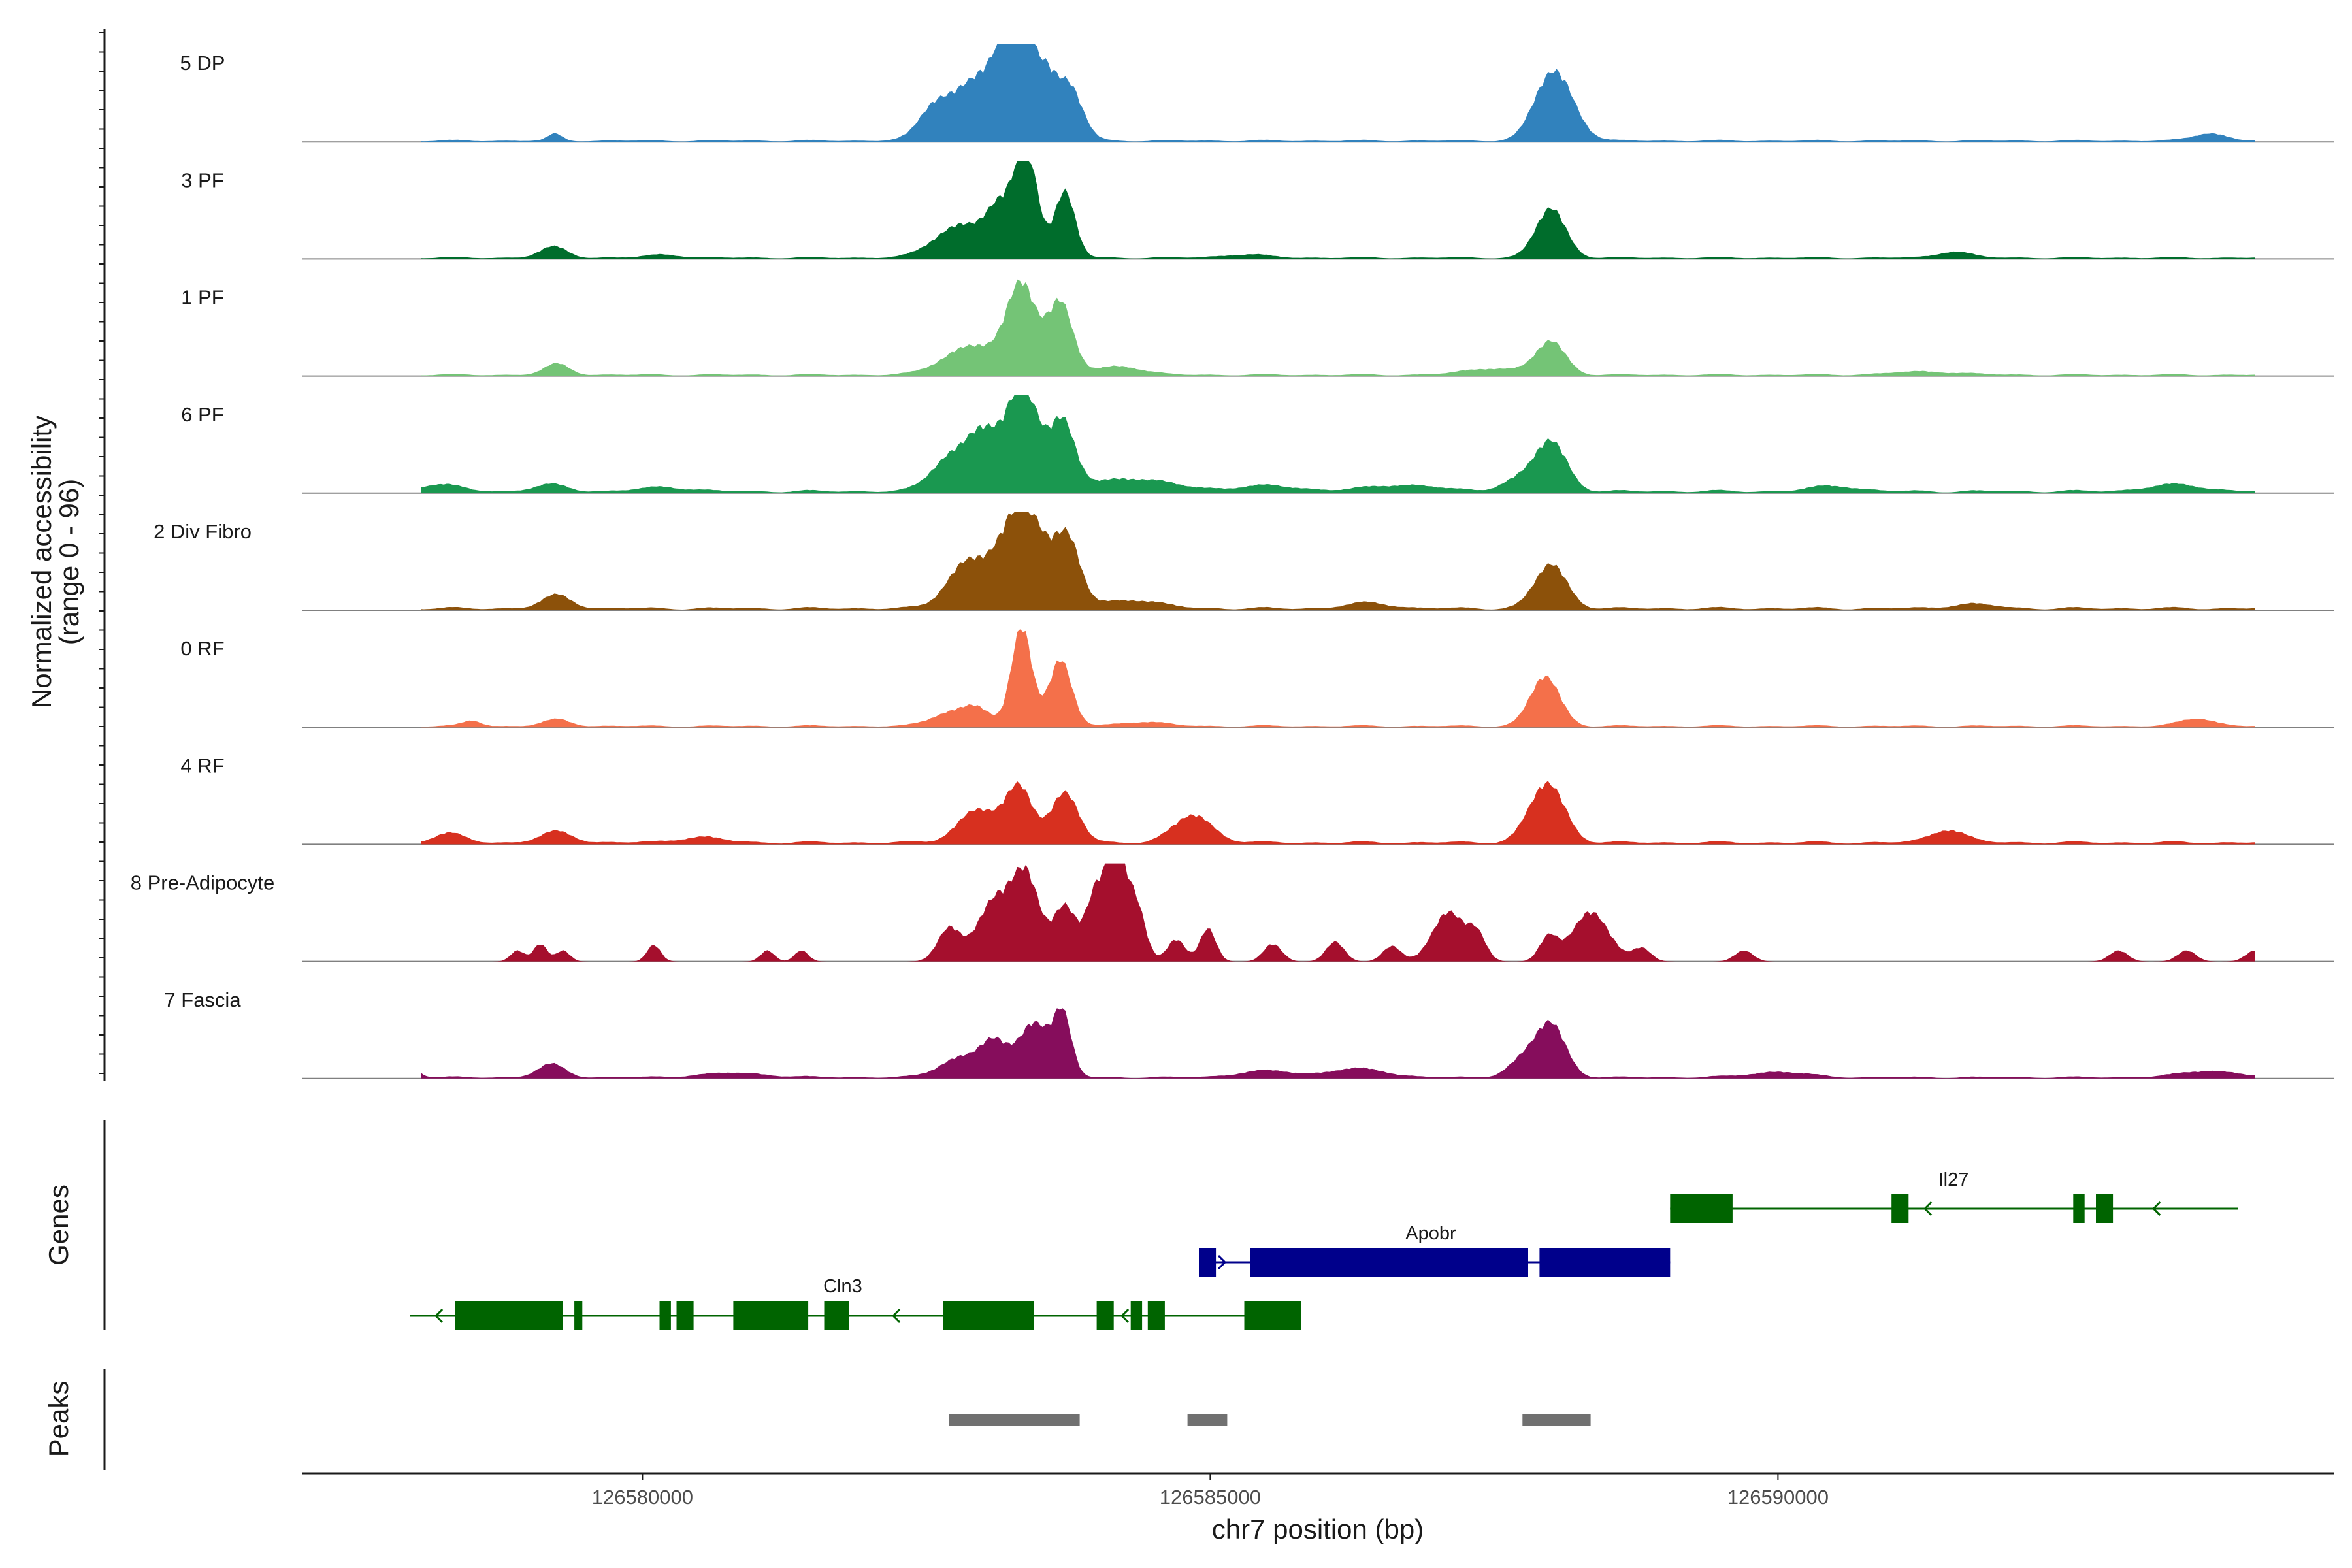 Image resolution: width=2352 pixels, height=1568 pixels. I want to click on track-3-pf: 3 PF, so click(1257, 210).